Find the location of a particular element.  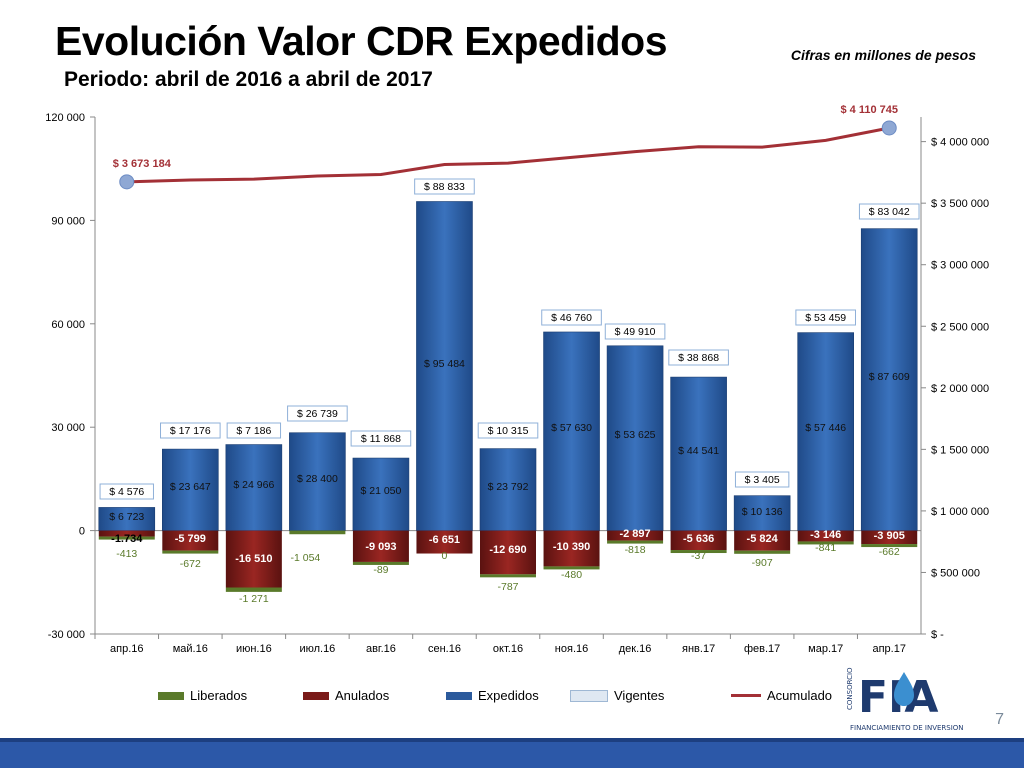

data-label-acumulado: $ 3 673 184 is located at coordinates (142, 164).